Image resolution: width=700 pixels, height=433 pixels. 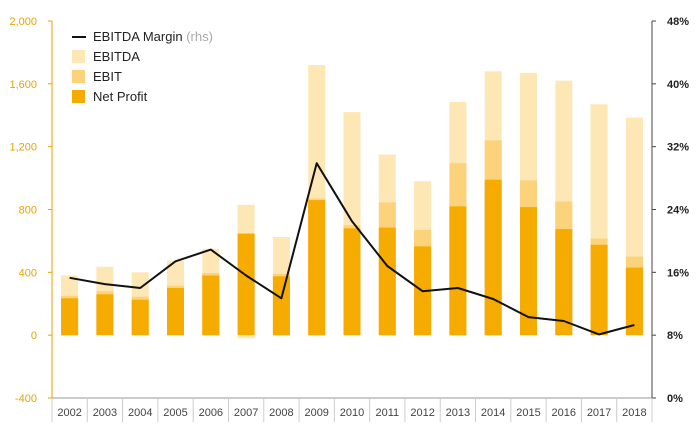 What do you see at coordinates (23, 22) in the screenshot?
I see `left-tick-label: 2,000` at bounding box center [23, 22].